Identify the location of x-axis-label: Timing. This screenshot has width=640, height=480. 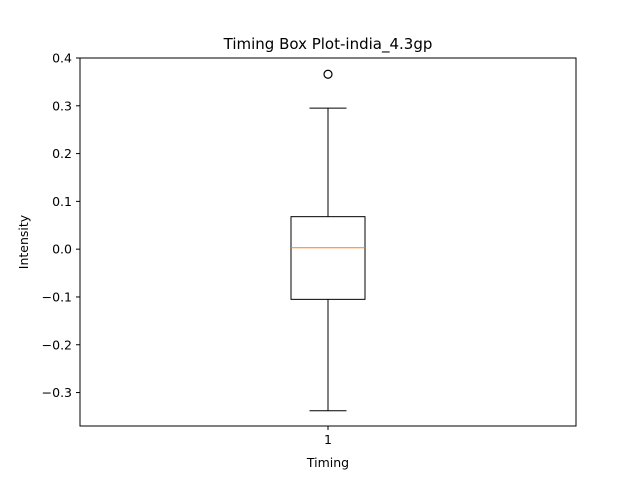
(327, 462).